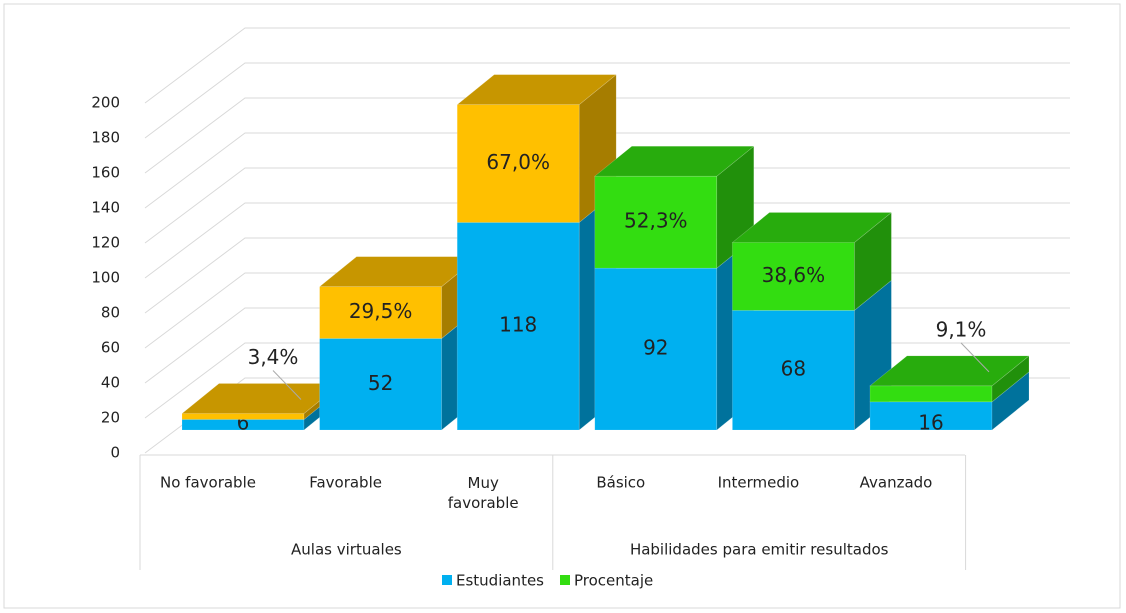 Image resolution: width=1126 pixels, height=613 pixels. What do you see at coordinates (380, 383) in the screenshot?
I see `data-label: 52` at bounding box center [380, 383].